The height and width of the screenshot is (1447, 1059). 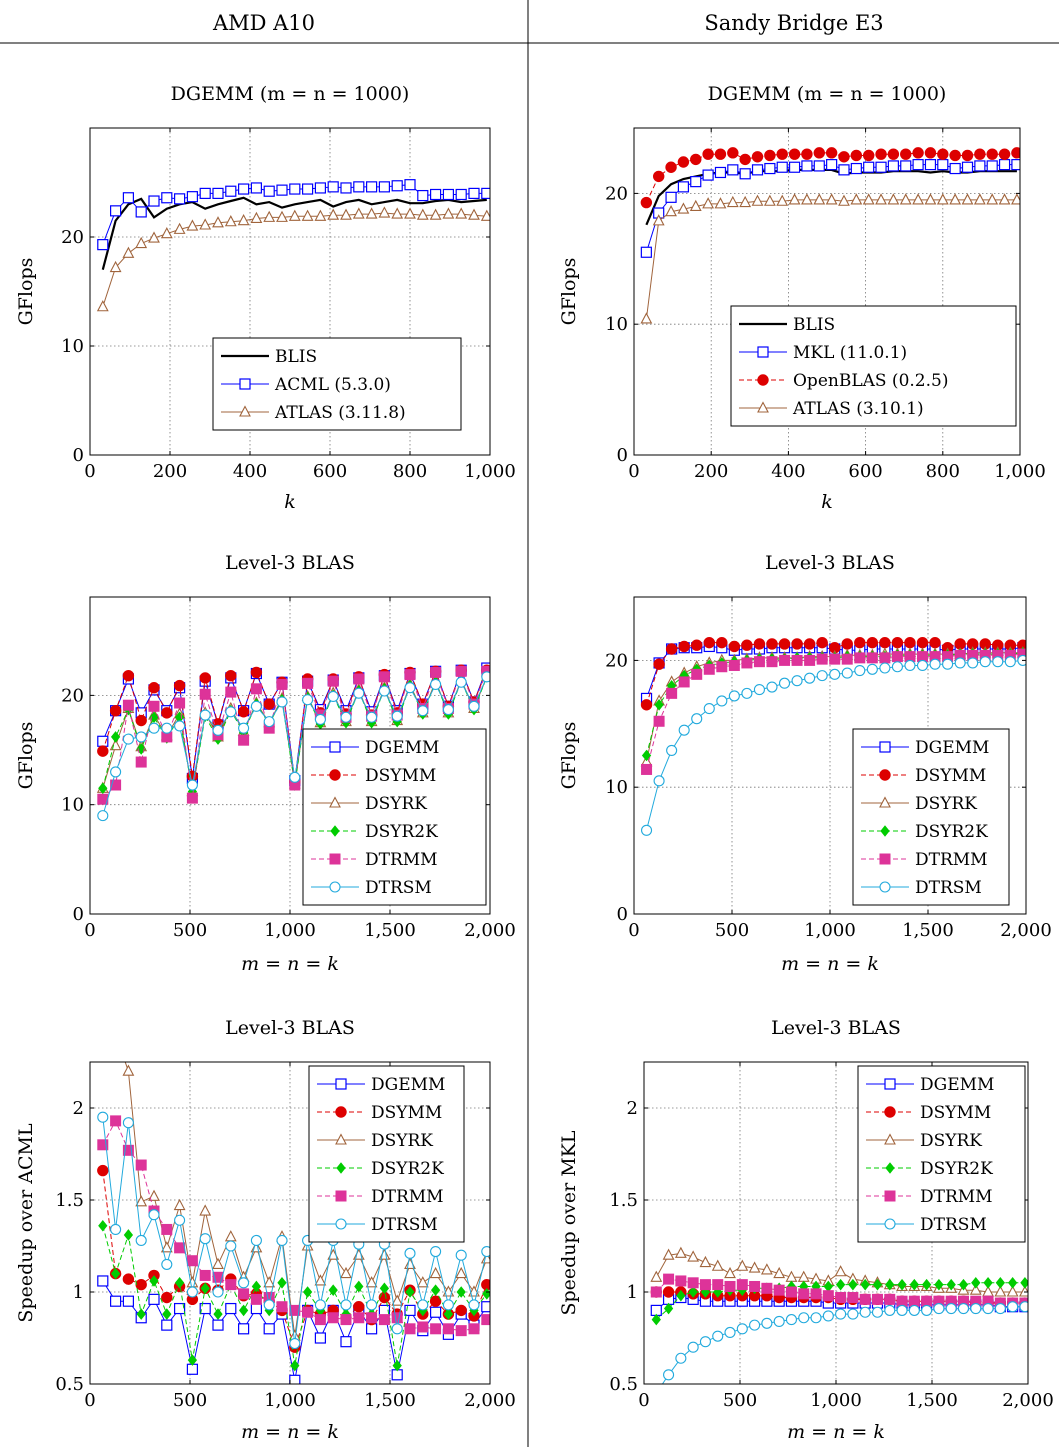 I want to click on legend: DGEMM DSYMM DSYRK DSYR2K DTRMM DTRSM, so click(x=941, y=1154).